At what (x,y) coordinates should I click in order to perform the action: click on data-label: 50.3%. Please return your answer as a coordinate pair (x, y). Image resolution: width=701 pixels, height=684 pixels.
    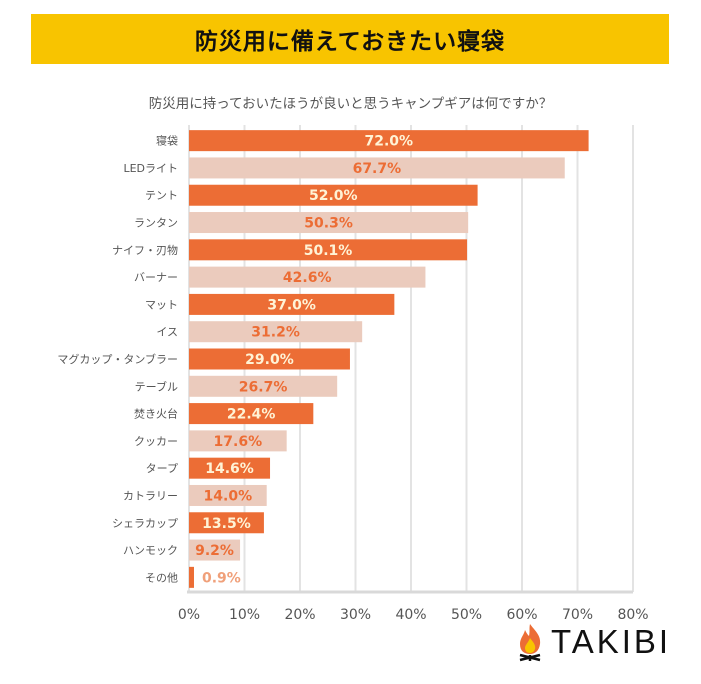
    Looking at the image, I should click on (328, 224).